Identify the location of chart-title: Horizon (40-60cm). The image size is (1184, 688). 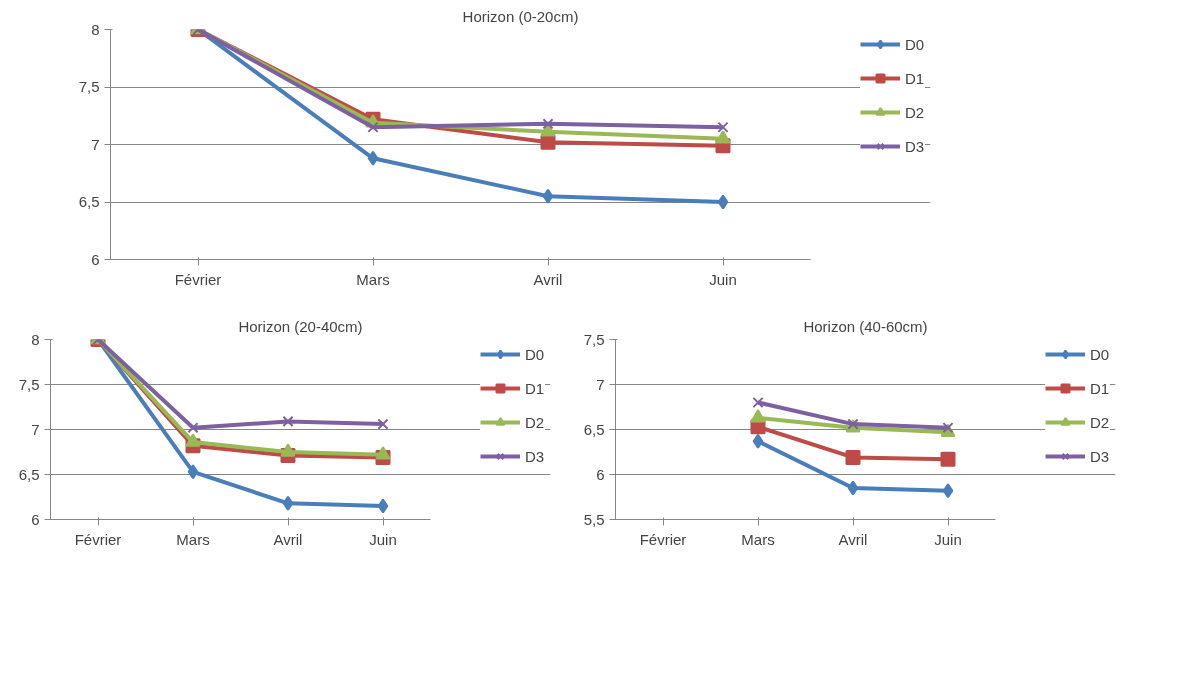
(865, 326).